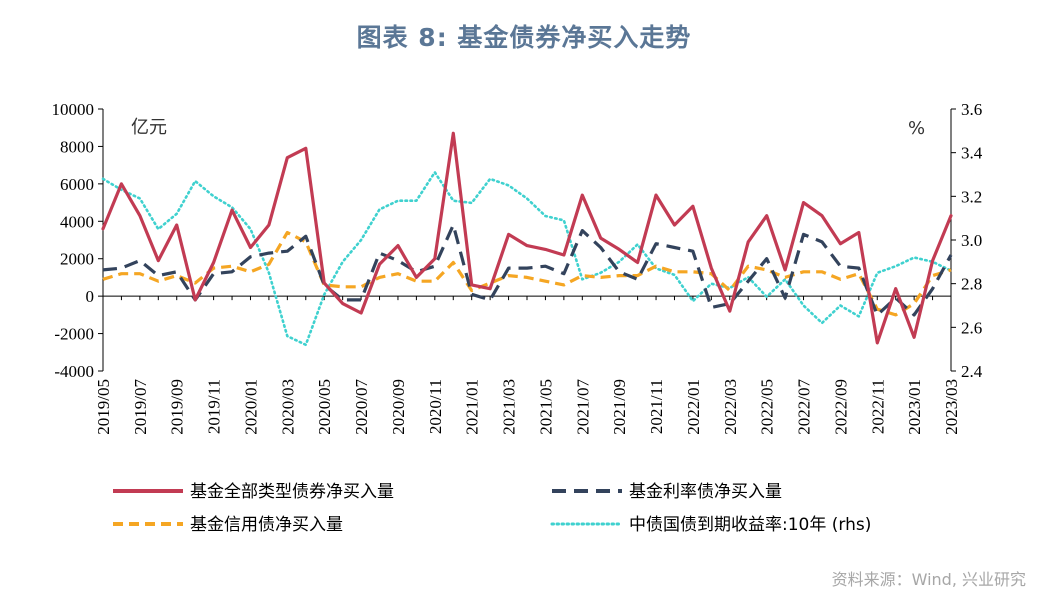 The width and height of the screenshot is (1048, 609). What do you see at coordinates (582, 407) in the screenshot?
I see `x-tick-label: 2021/07` at bounding box center [582, 407].